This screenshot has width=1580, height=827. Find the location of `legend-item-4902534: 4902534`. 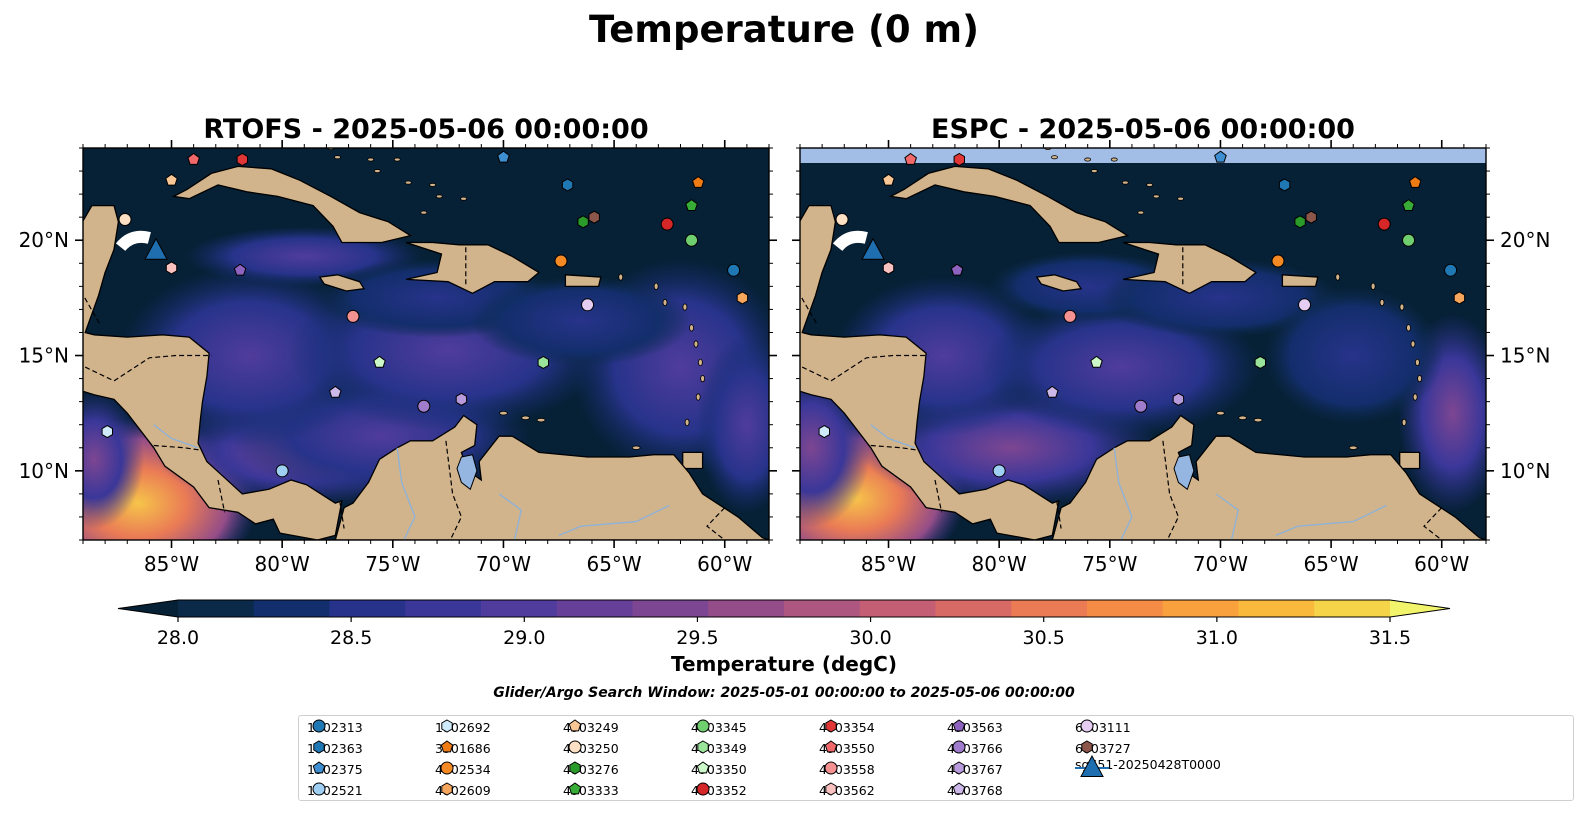

legend-item-4902534: 4902534 is located at coordinates (463, 769).